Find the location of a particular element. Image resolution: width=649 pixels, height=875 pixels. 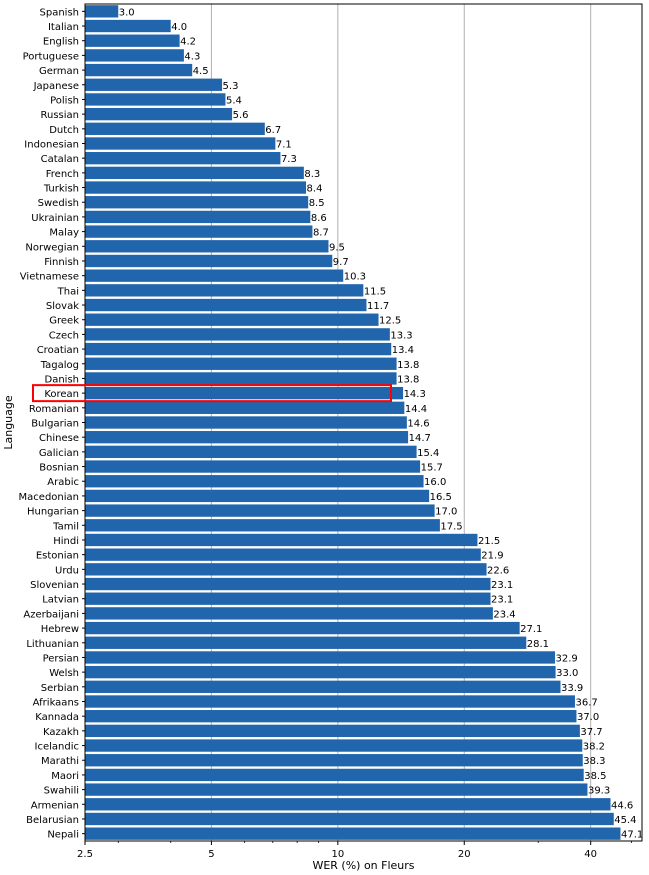

value-label: 11.5 is located at coordinates (375, 291).